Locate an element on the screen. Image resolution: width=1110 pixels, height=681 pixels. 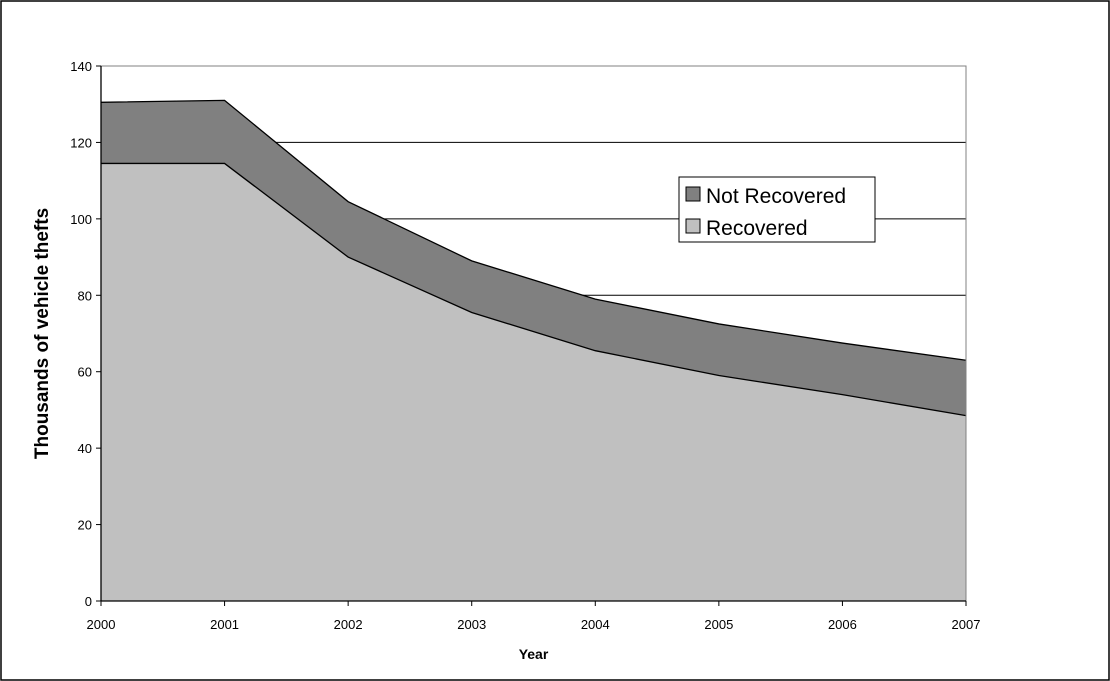
y-tick-label: 140 is located at coordinates (81, 66).